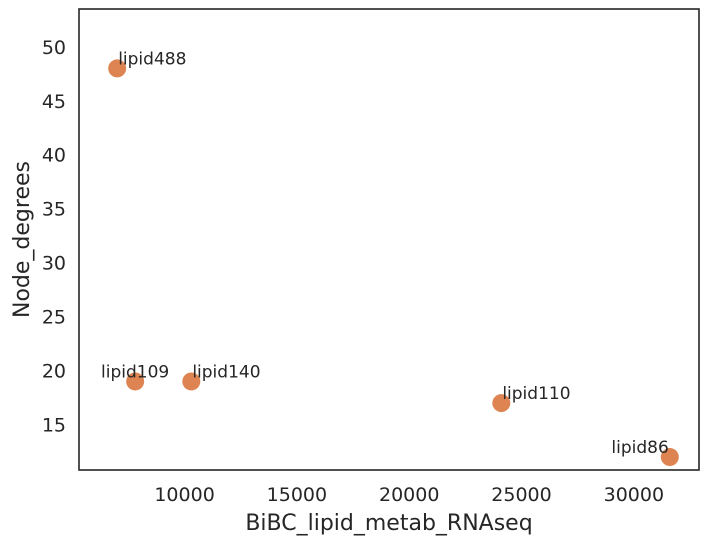 The width and height of the screenshot is (709, 543). I want to click on data-point-label: lipid110, so click(536, 394).